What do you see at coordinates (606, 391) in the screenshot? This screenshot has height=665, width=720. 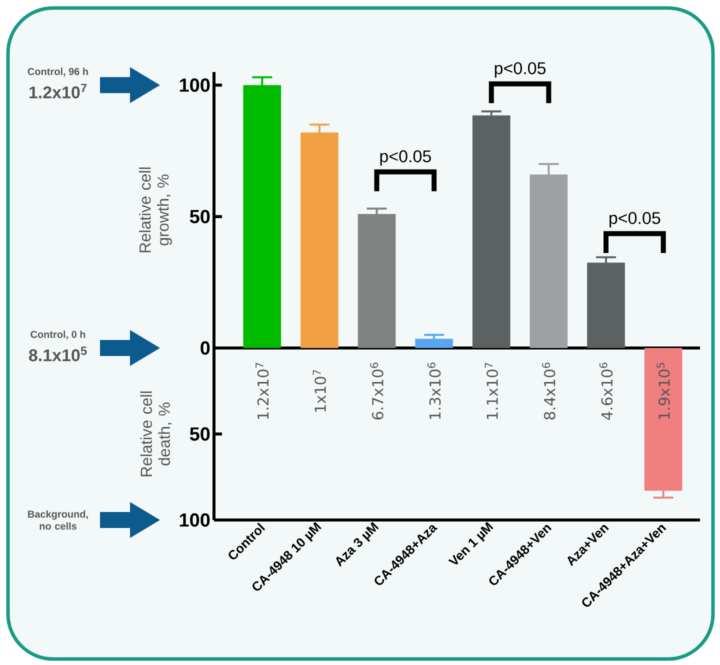 I see `annotation: 4.6x10$^{6}$` at bounding box center [606, 391].